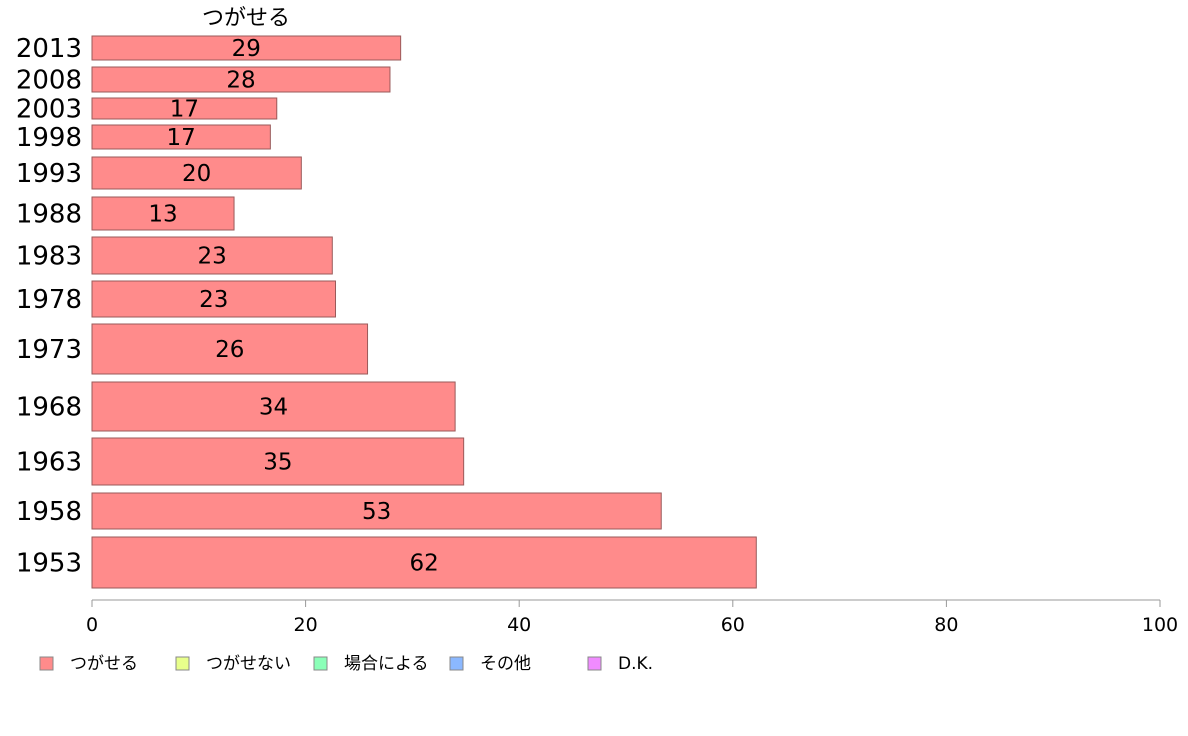 The image size is (1188, 736). I want to click on x-tick-label-20: 20, so click(306, 625).